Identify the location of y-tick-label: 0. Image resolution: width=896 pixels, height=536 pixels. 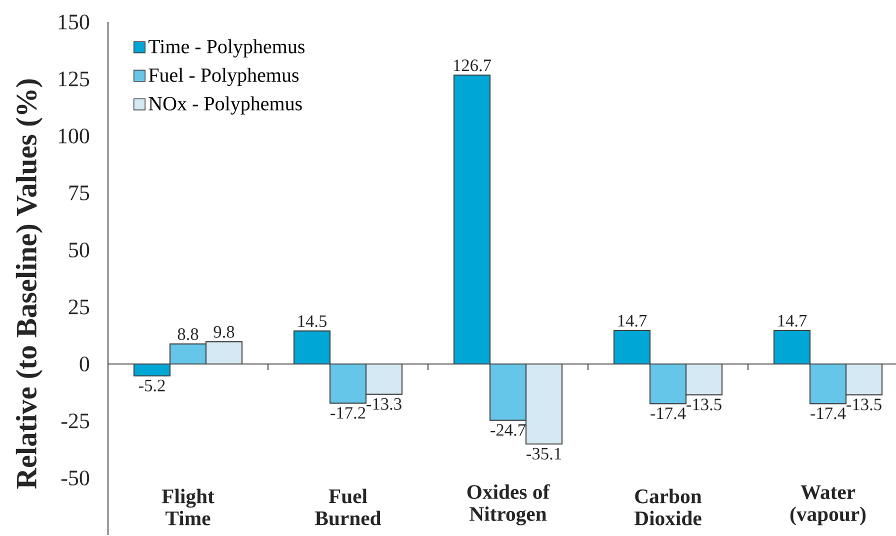
(85, 364).